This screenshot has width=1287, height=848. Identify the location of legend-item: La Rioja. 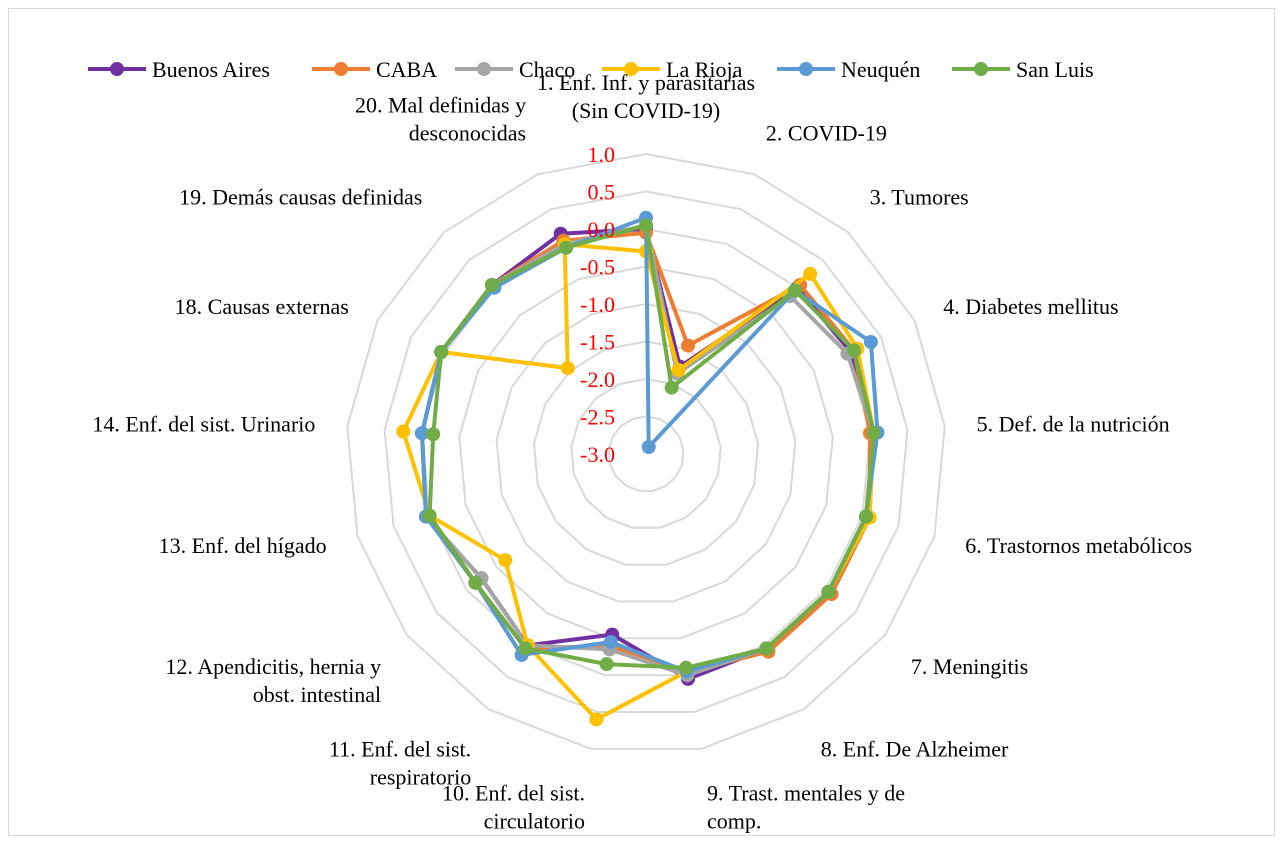
(672, 69).